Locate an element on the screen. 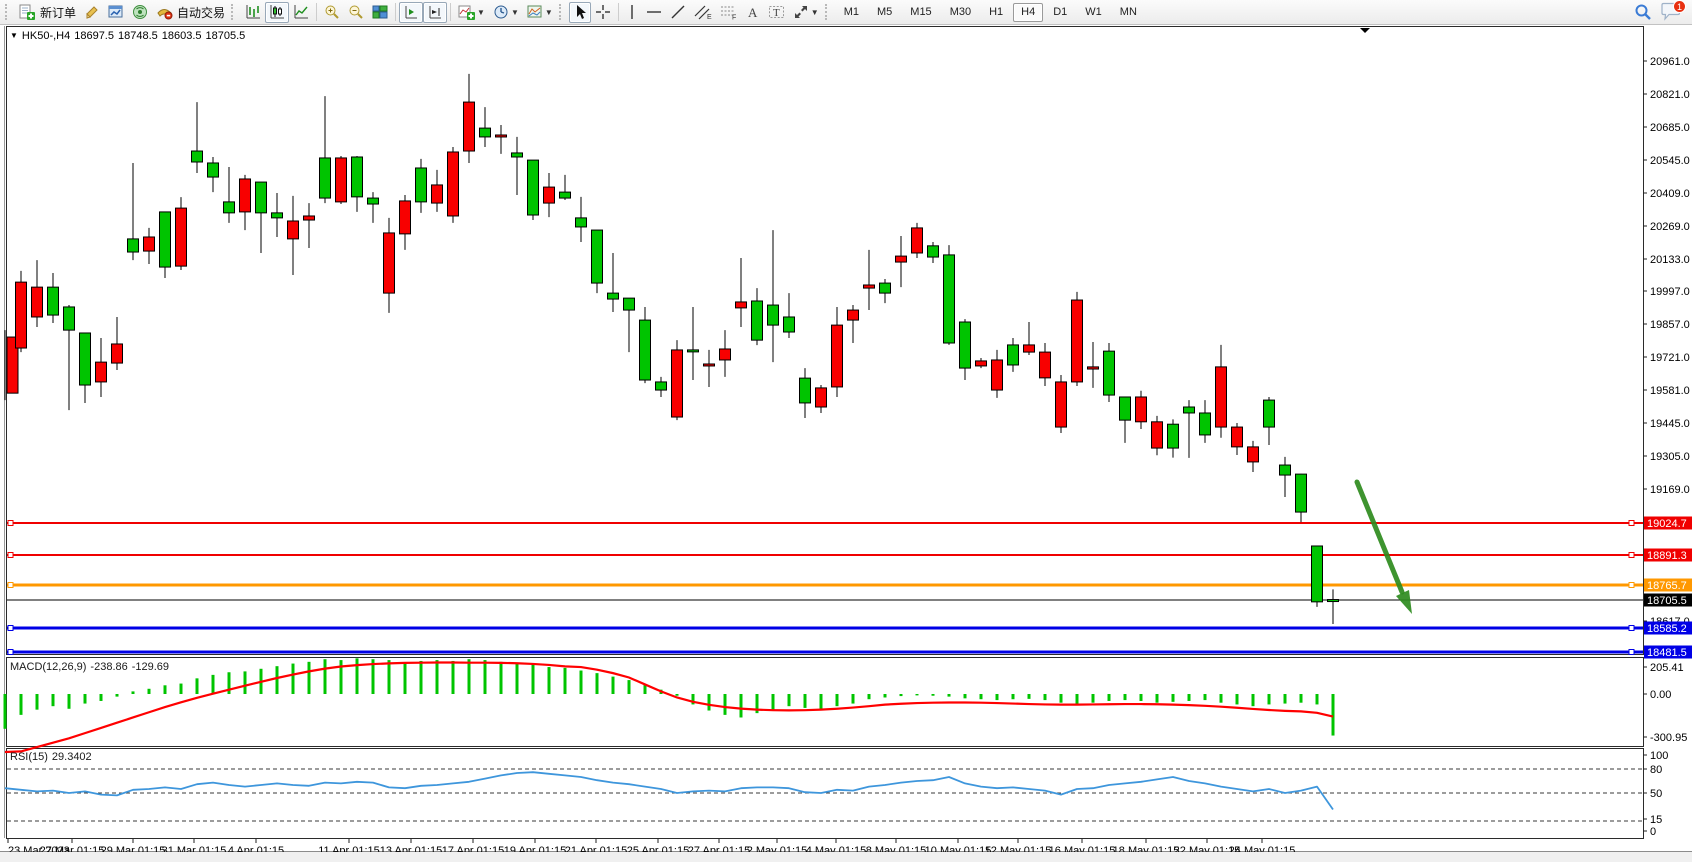  status-strip is located at coordinates (846, 857).